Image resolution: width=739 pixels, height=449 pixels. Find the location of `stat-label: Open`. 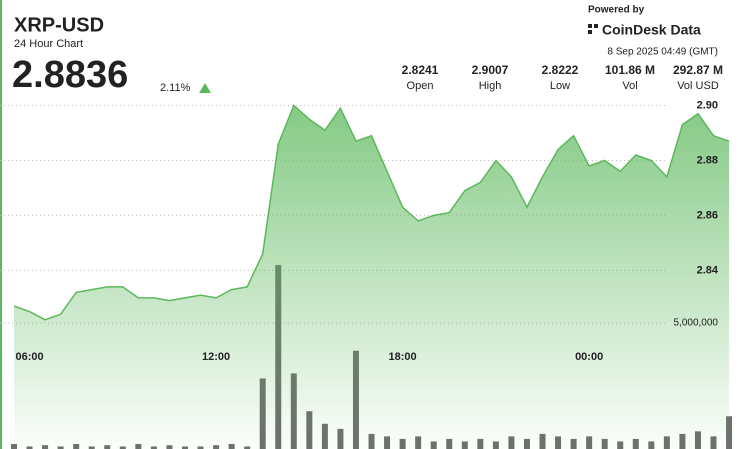

stat-label: Open is located at coordinates (420, 86).